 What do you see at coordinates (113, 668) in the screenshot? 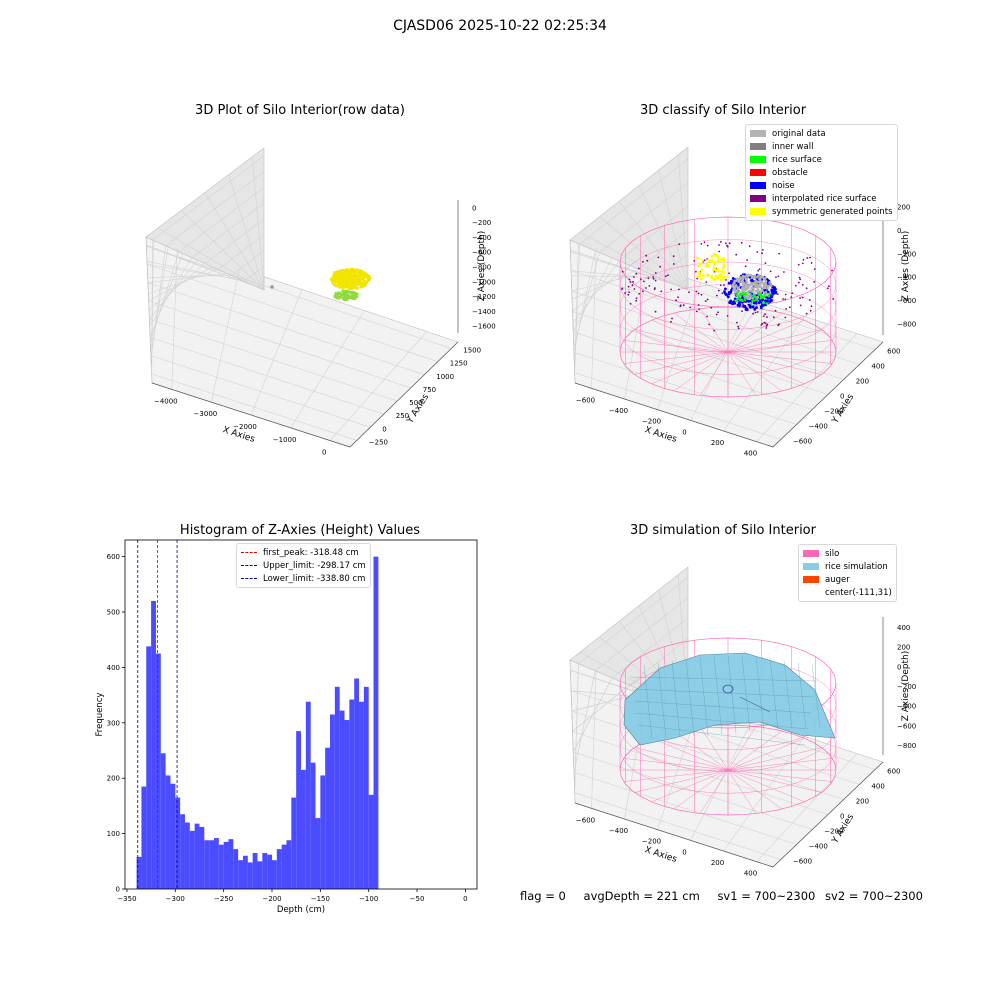
I see `y-tick-label: 400` at bounding box center [113, 668].